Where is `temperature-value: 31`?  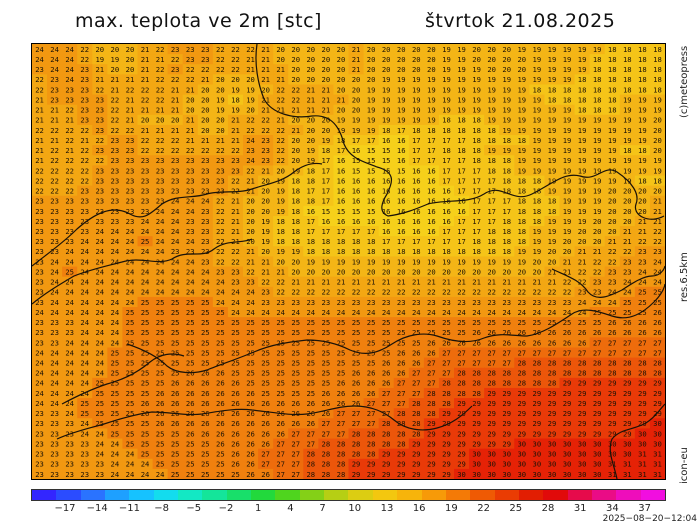 temperature-value: 31 is located at coordinates (612, 474).